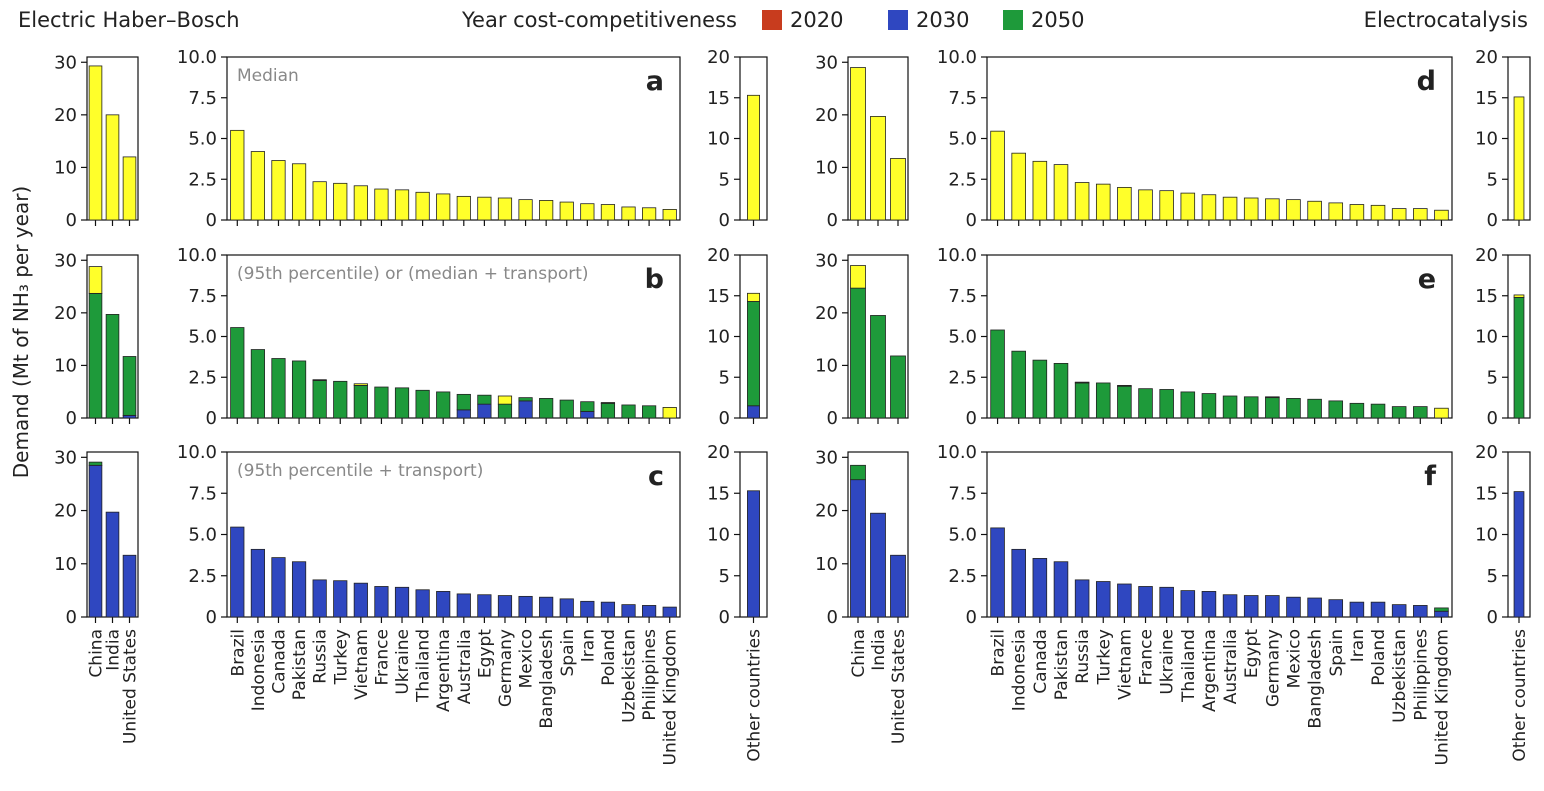 This screenshot has height=791, width=1544. What do you see at coordinates (1057, 20) in the screenshot?
I see `legend-label: 2050` at bounding box center [1057, 20].